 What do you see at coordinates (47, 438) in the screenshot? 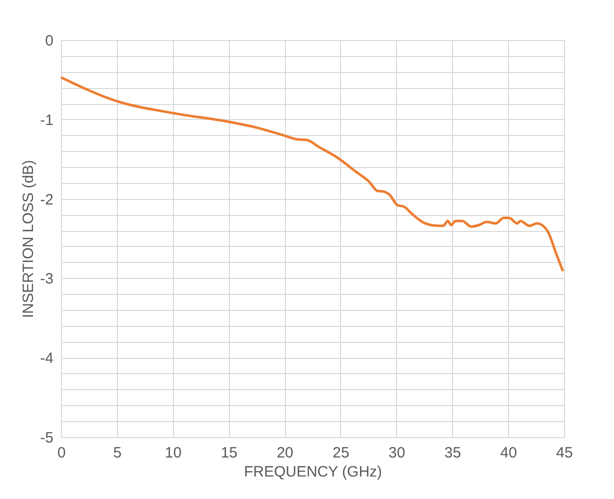
I see `y-tick-label: -5` at bounding box center [47, 438].